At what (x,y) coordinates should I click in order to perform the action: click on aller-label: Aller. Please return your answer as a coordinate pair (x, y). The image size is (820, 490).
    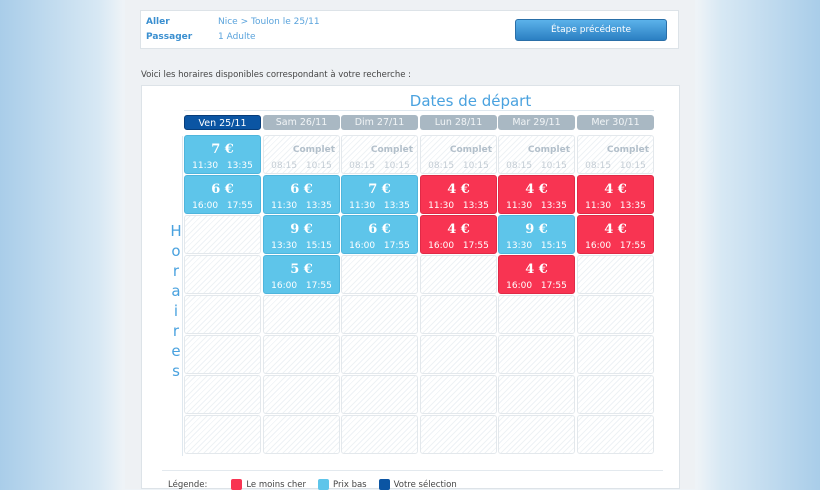
    Looking at the image, I should click on (158, 22).